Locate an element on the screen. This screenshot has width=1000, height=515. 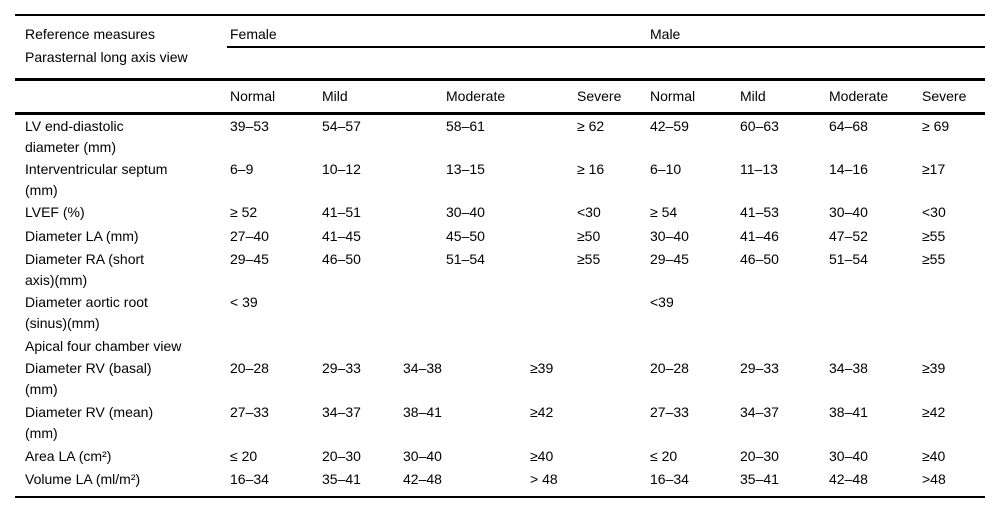
value-cell: 41–46 is located at coordinates (759, 236).